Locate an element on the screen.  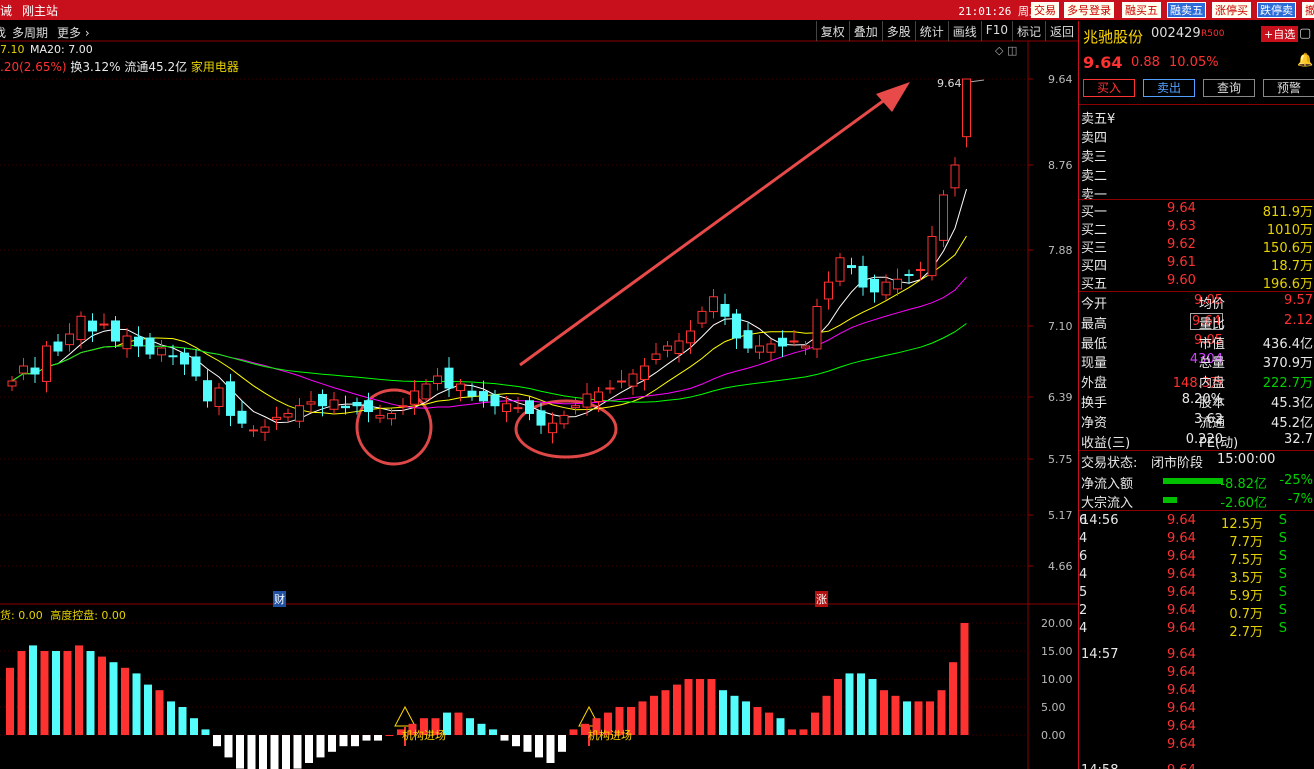
add-watch-button: +自选 is located at coordinates (1280, 34).